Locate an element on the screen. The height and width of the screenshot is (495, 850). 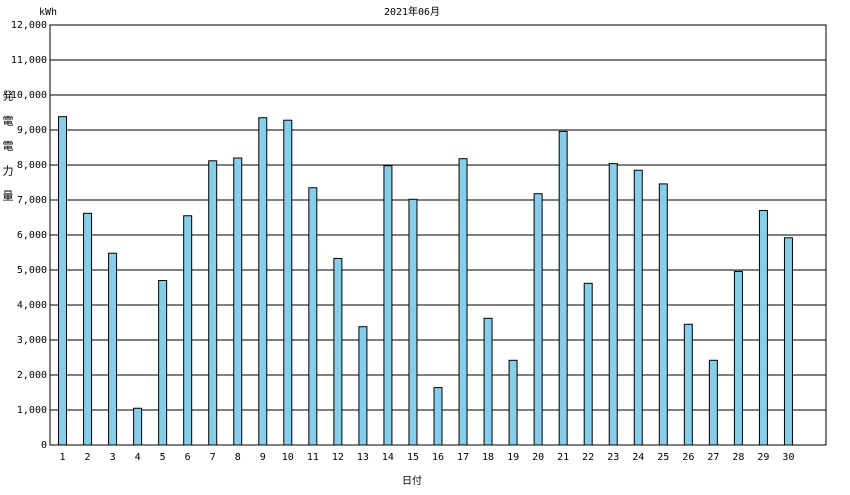
x-tick-label: 16 is located at coordinates (438, 457).